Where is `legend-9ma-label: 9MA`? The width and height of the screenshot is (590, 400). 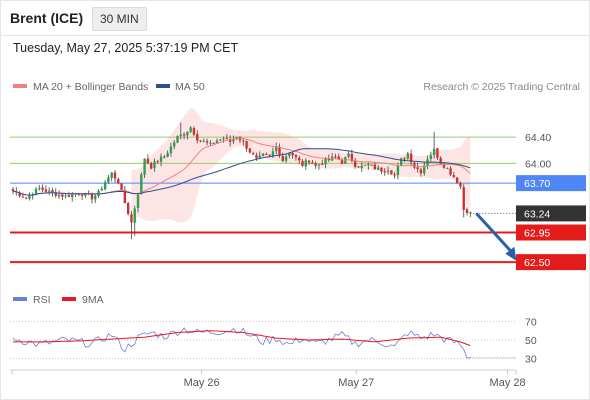 legend-9ma-label: 9MA is located at coordinates (93, 300).